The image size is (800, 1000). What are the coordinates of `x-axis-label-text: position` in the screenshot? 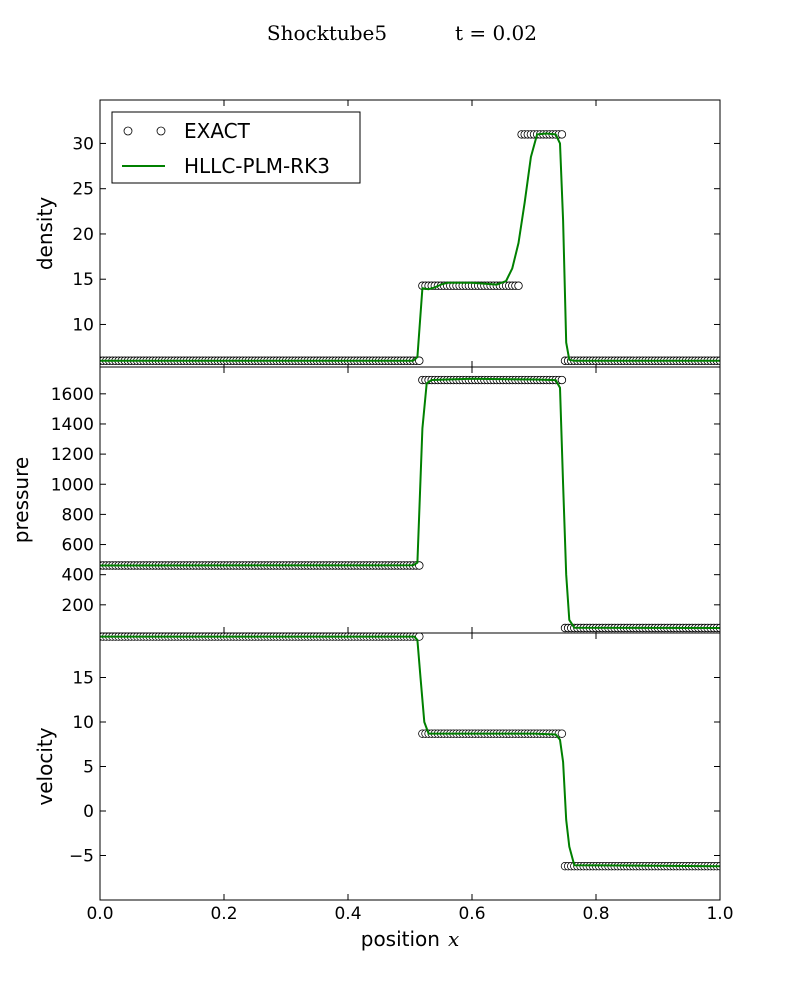 It's located at (400, 939).